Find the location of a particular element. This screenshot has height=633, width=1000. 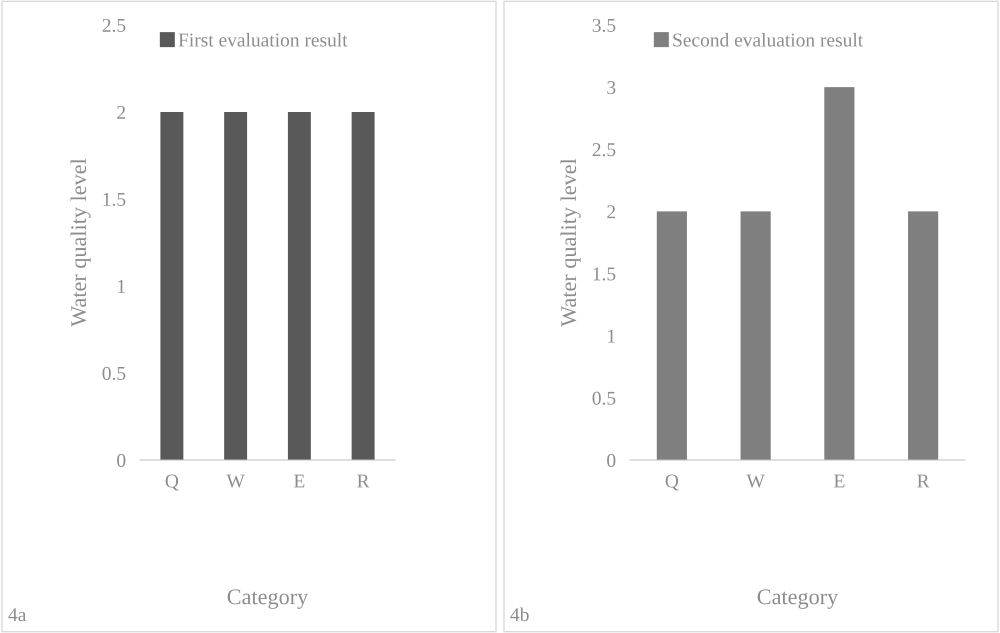

legend-label: Second evaluation result is located at coordinates (768, 39).